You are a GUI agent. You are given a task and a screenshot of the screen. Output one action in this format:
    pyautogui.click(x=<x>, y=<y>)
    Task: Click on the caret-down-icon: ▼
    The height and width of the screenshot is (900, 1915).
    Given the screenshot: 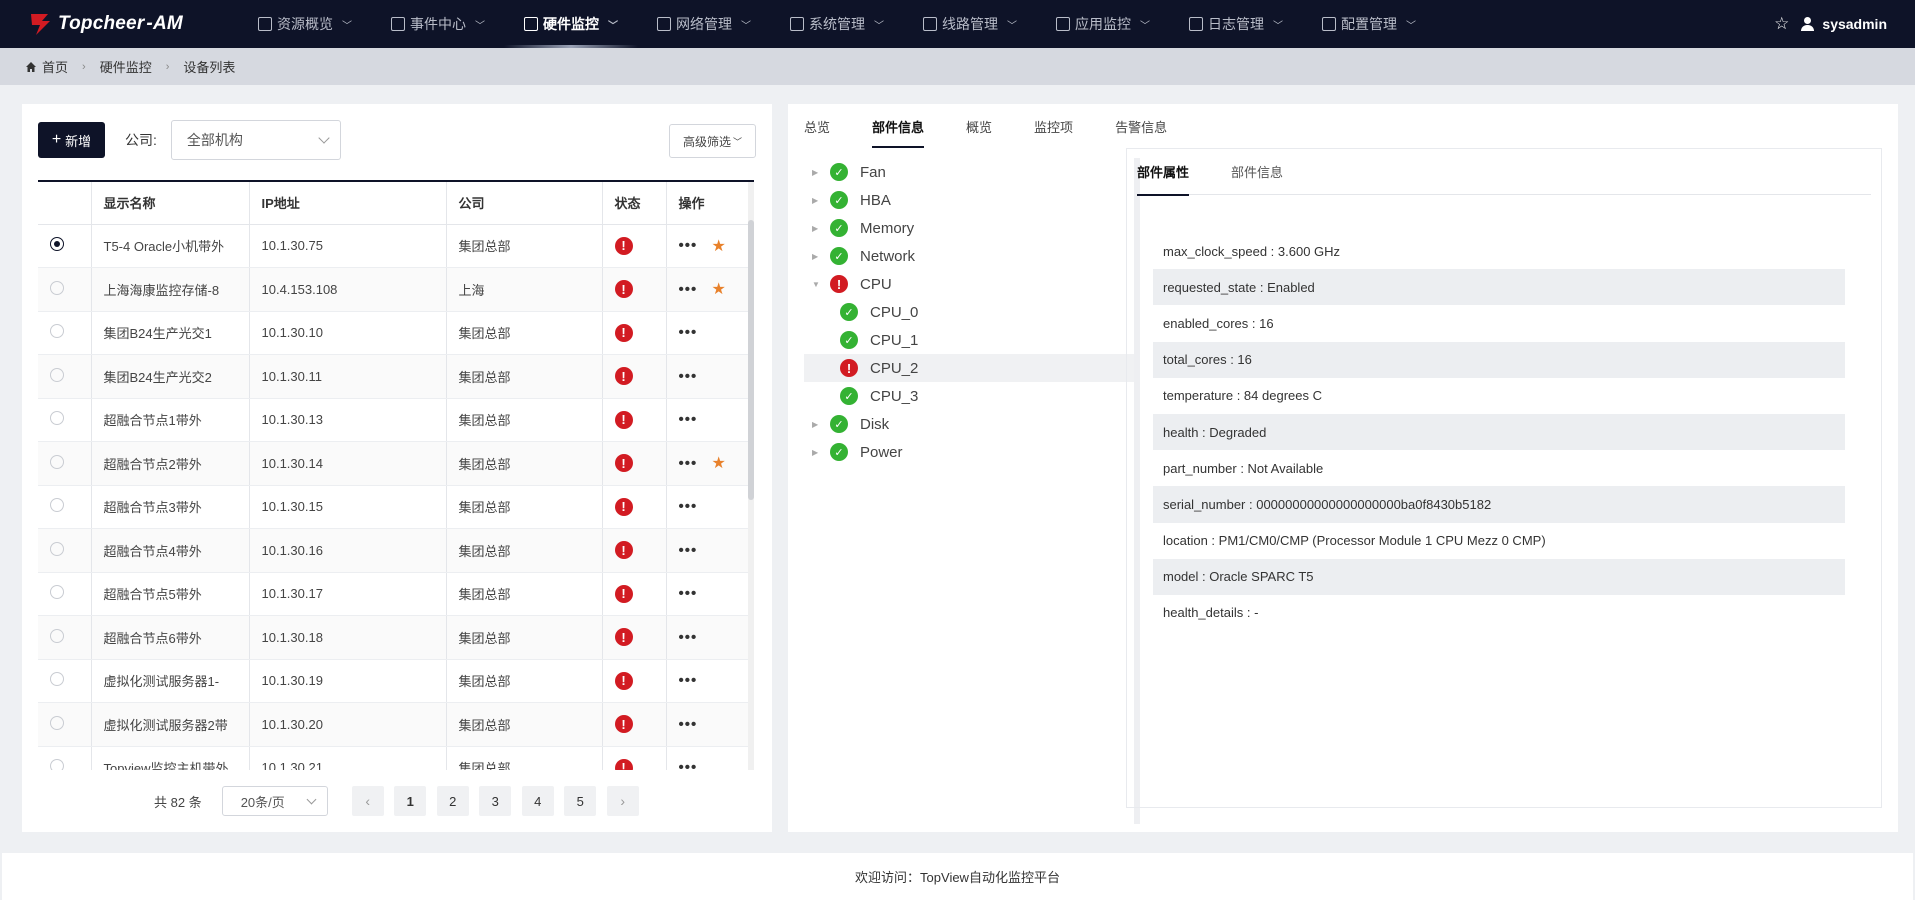 What is the action you would take?
    pyautogui.click(x=816, y=284)
    